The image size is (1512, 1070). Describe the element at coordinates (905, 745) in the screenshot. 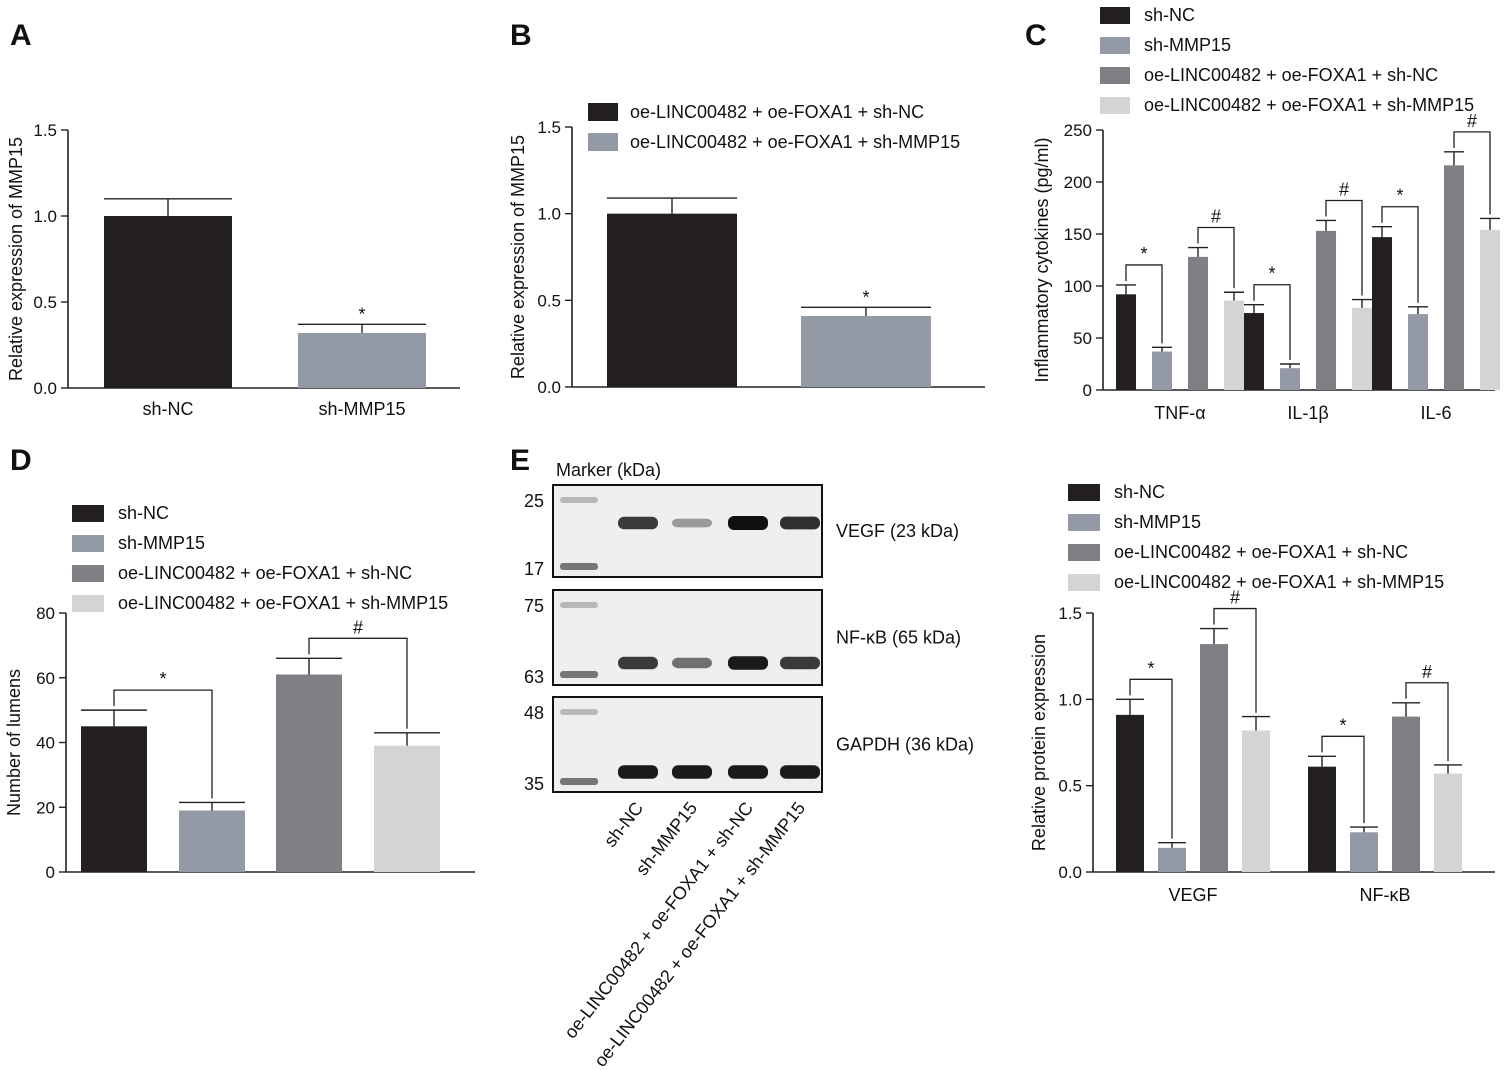

I see `blot-row-label: GAPDH (36 kDa)` at that location.